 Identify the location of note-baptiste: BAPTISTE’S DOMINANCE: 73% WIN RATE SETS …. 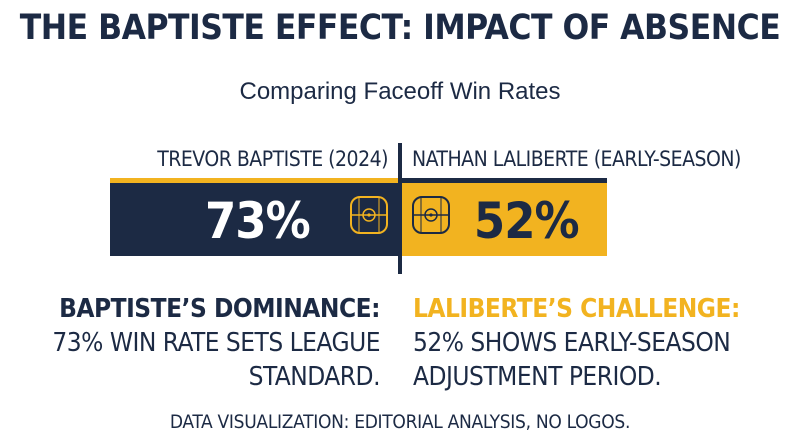
(216, 343).